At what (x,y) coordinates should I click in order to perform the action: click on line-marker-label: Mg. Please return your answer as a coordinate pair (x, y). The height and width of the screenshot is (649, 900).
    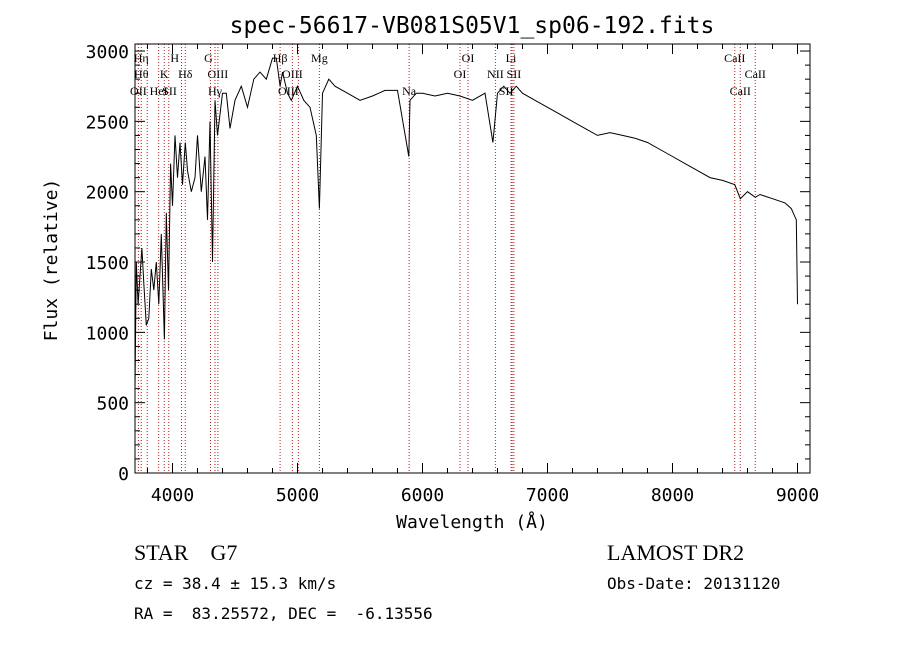
    Looking at the image, I should click on (319, 58).